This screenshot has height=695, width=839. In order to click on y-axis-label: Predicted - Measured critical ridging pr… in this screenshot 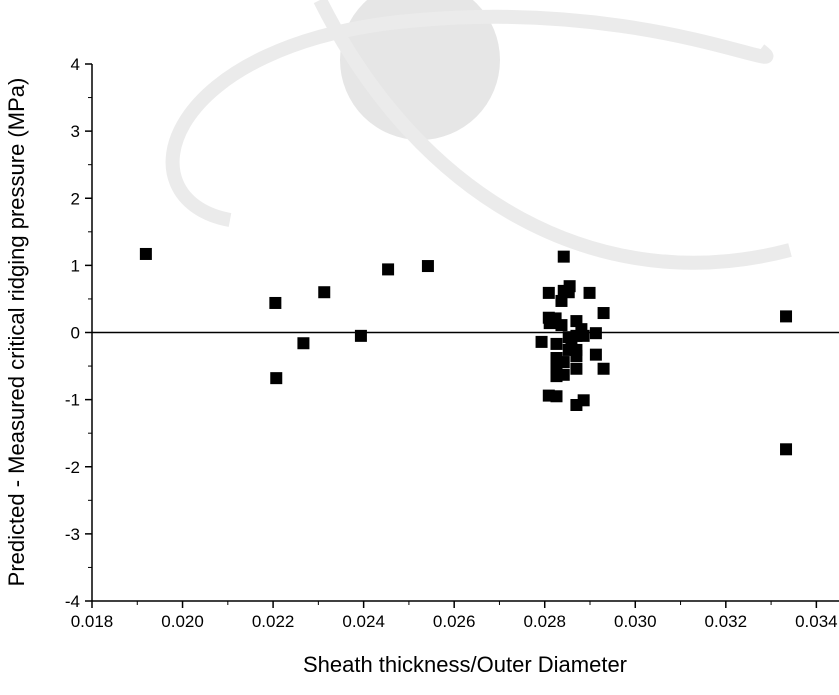, I will do `click(16, 332)`.